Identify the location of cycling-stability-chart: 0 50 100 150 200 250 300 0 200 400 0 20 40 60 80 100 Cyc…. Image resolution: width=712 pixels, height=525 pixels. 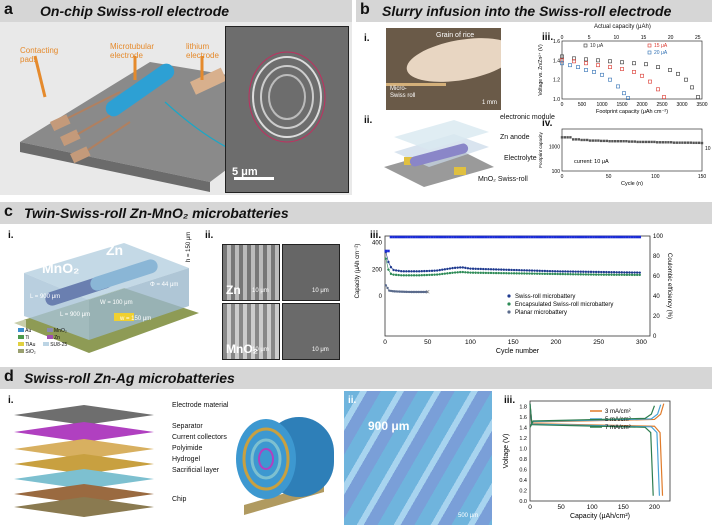
(513, 294).